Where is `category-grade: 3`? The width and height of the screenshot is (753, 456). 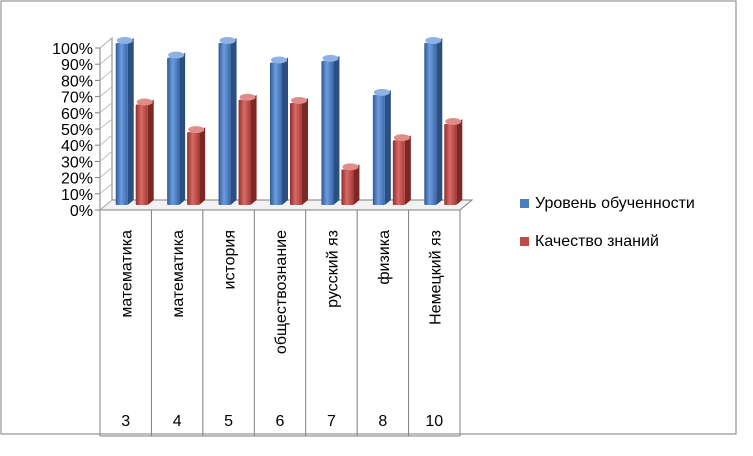 category-grade: 3 is located at coordinates (125, 421).